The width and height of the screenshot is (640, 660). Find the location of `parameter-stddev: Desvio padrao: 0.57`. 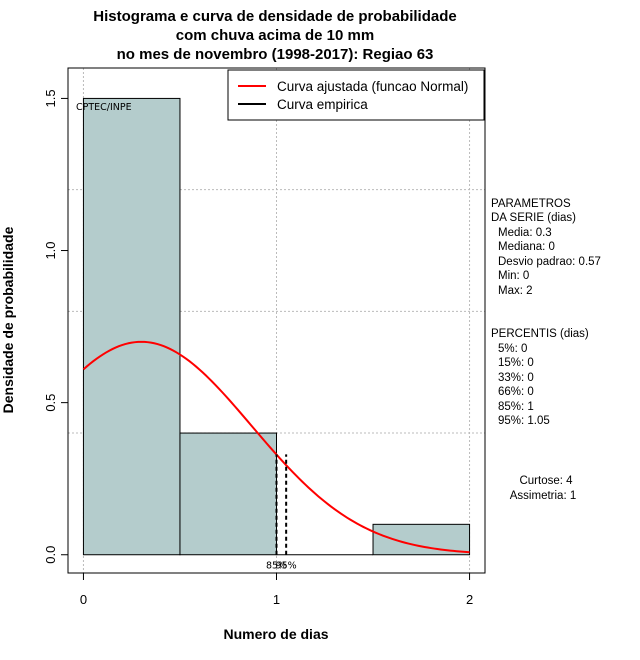

parameter-stddev: Desvio padrao: 0.57 is located at coordinates (549, 262).